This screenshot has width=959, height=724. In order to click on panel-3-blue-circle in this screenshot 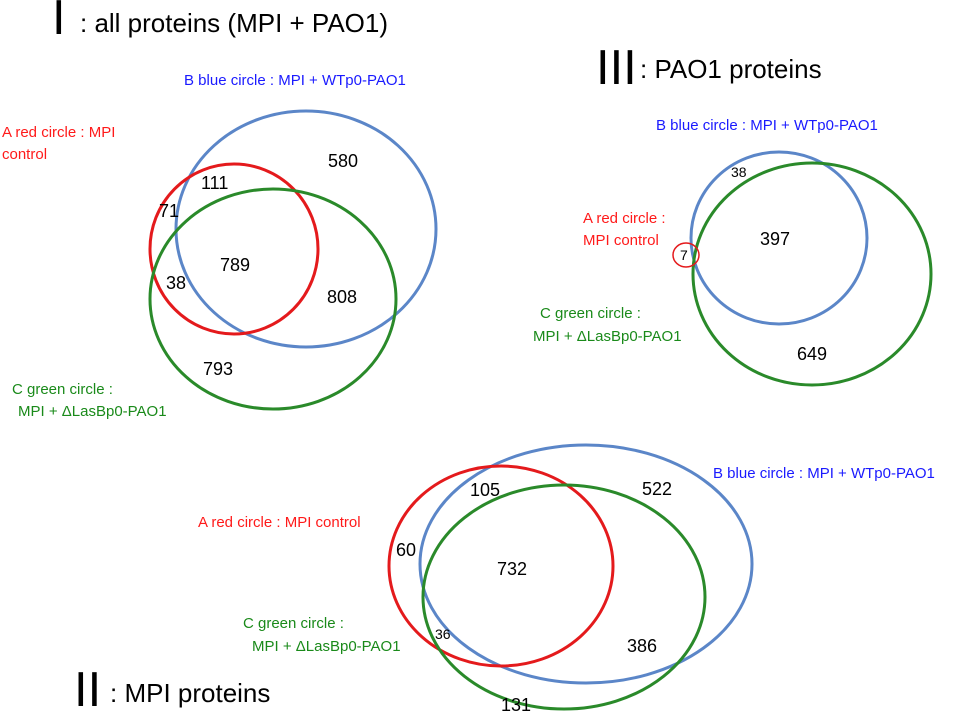, I will do `click(779, 238)`.